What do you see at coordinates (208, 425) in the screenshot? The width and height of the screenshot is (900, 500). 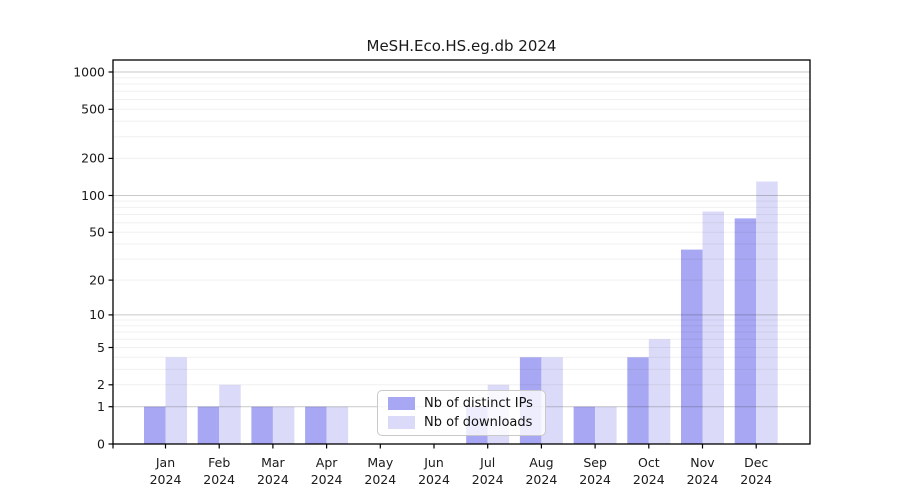 I see `bar-distinct-ips-feb` at bounding box center [208, 425].